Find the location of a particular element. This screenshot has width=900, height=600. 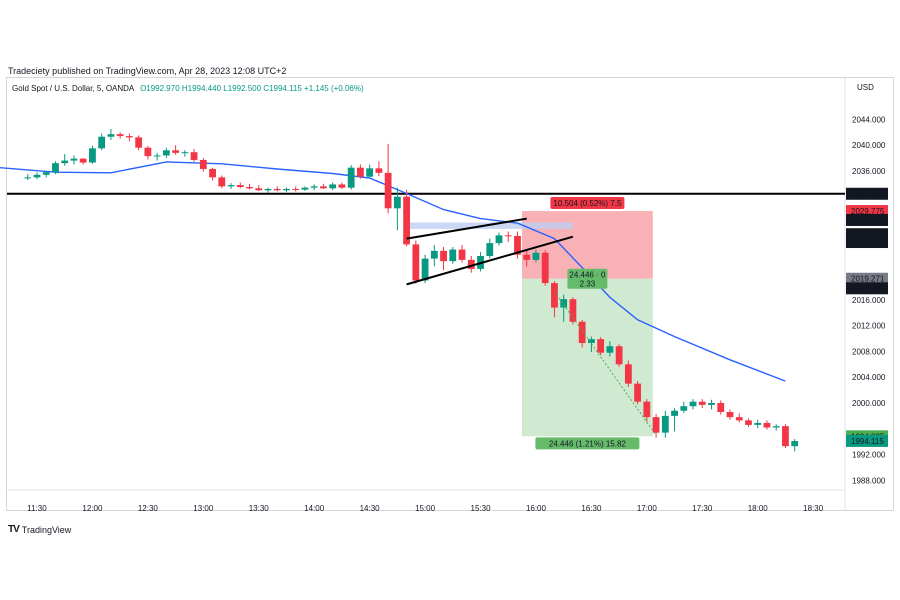

trade-path is located at coordinates (605, 363).